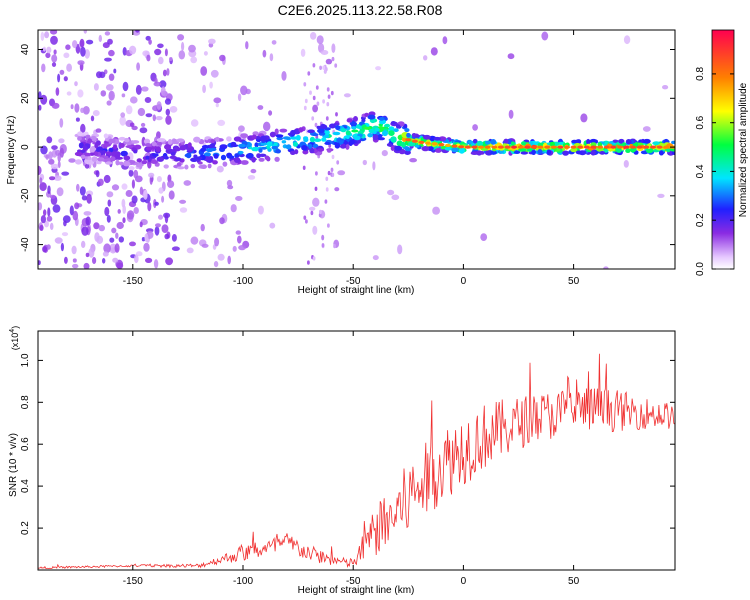 This screenshot has height=600, width=750. I want to click on y-tick-label: 0.8, so click(25, 402).